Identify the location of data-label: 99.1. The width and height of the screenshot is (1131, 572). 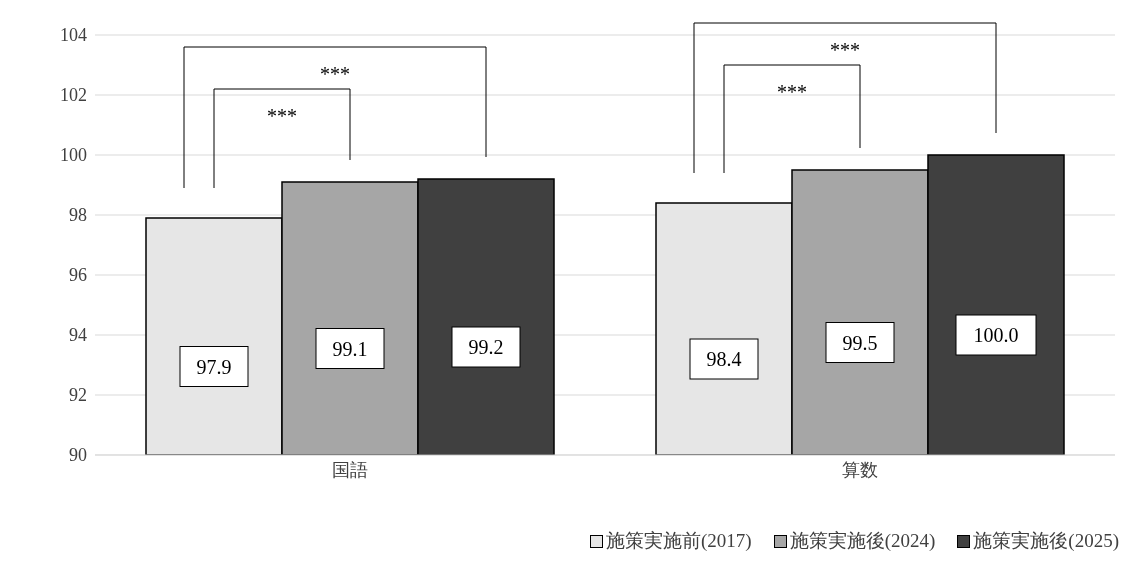
(350, 348).